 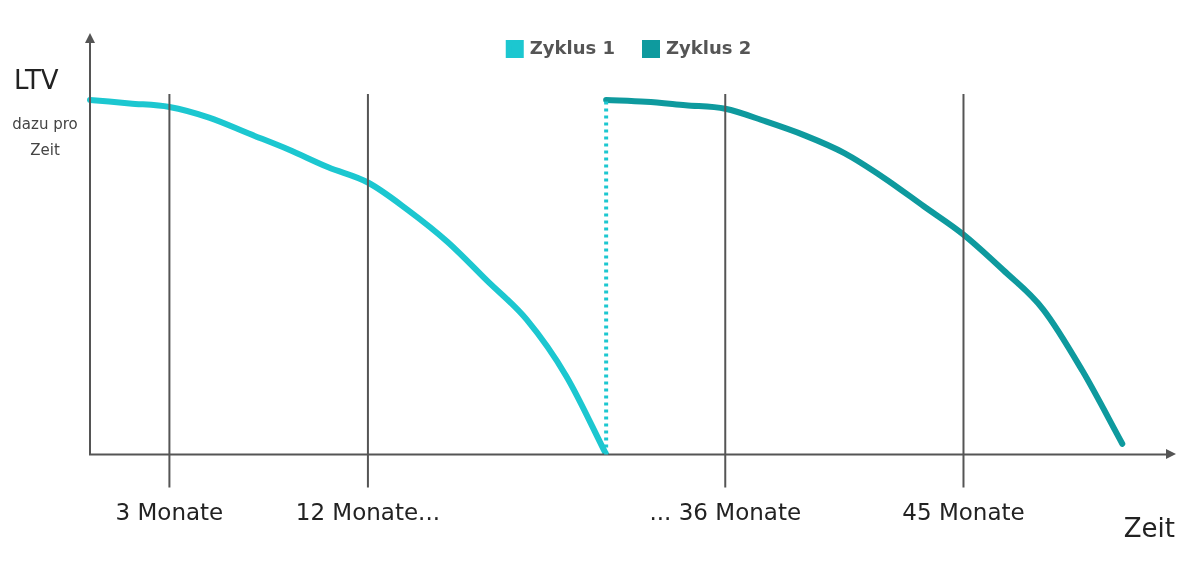 What do you see at coordinates (1149, 527) in the screenshot?
I see `x-axis-title: Zeit` at bounding box center [1149, 527].